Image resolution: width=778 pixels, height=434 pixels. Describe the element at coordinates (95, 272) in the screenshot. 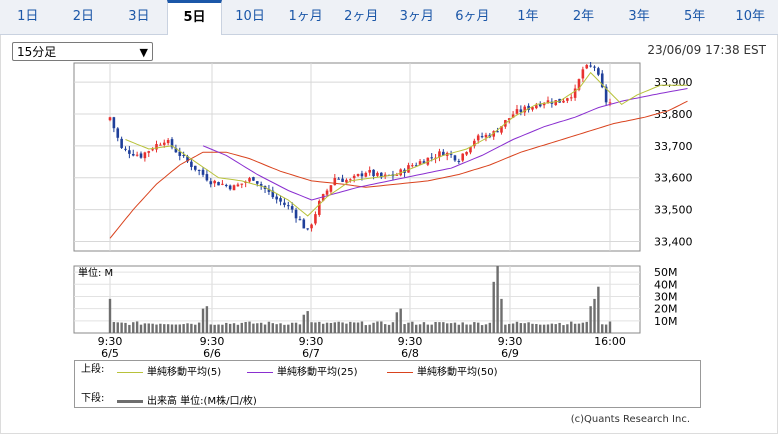

I see `volume-unit-label: 単位: M` at that location.